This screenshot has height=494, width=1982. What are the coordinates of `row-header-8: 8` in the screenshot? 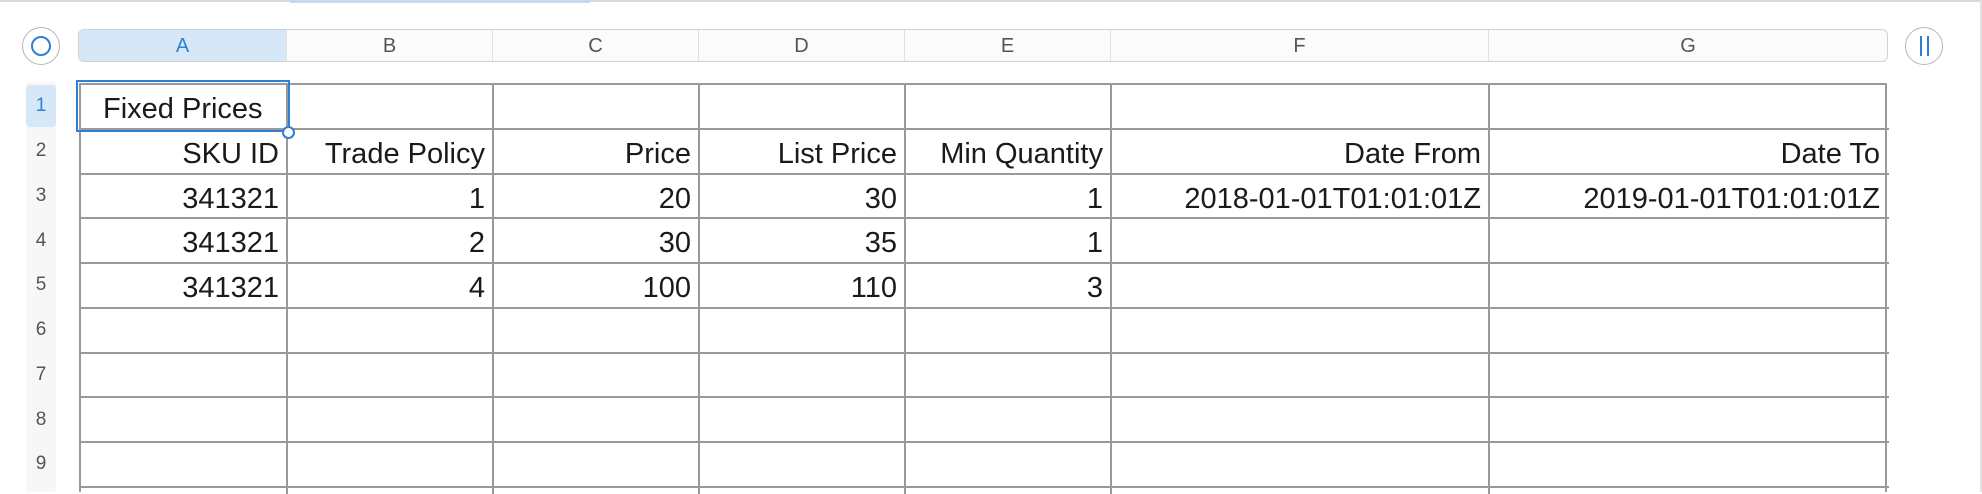 It's located at (41, 419).